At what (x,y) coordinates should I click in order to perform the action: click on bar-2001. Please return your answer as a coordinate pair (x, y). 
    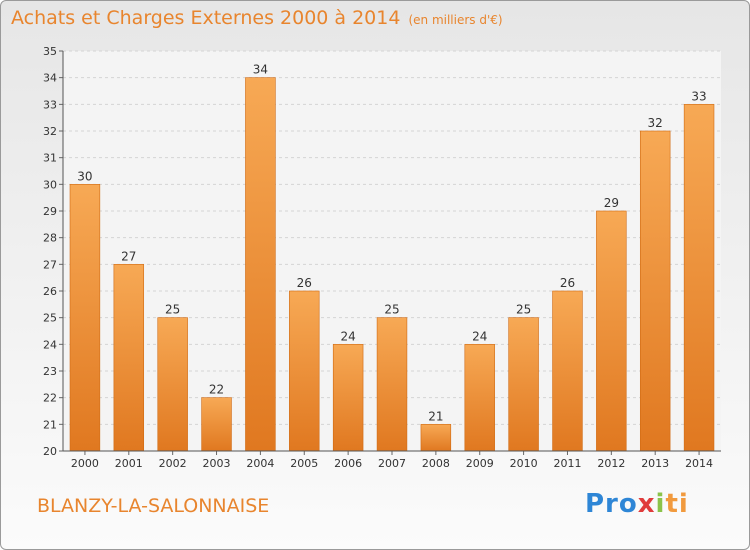
    Looking at the image, I should click on (129, 358).